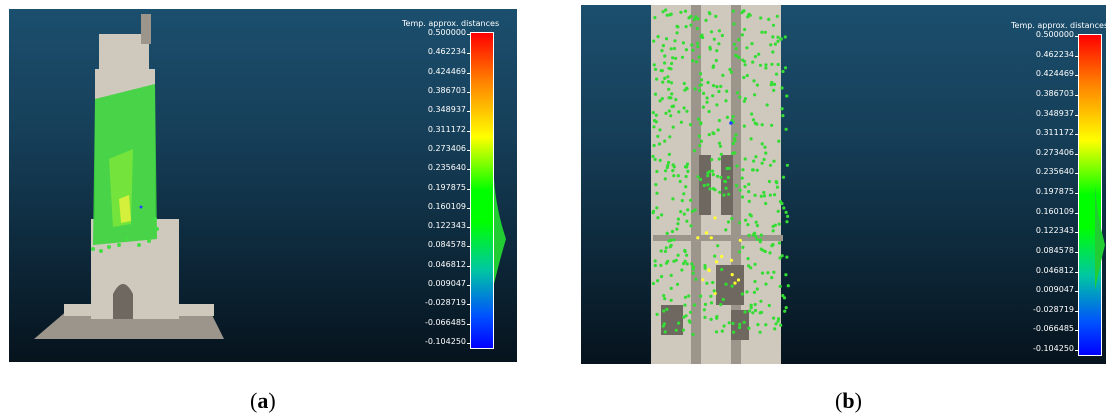 The height and width of the screenshot is (416, 1118). What do you see at coordinates (1090, 195) in the screenshot?
I see `colorbar-scale` at bounding box center [1090, 195].